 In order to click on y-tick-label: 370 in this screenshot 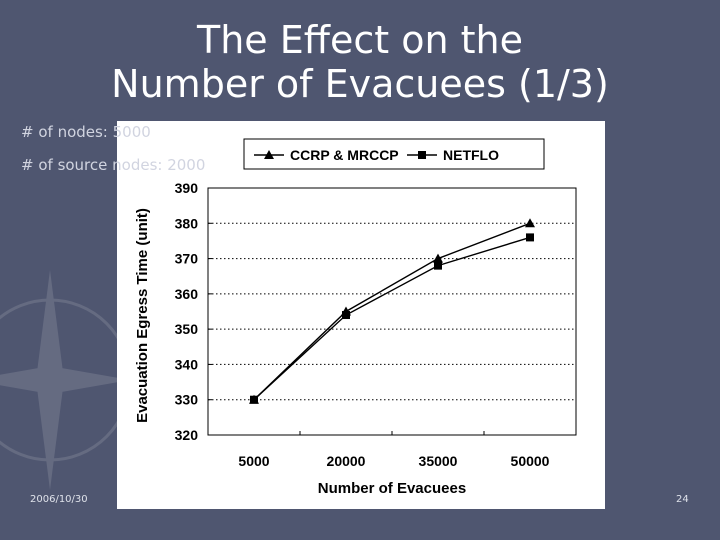, I will do `click(187, 259)`.